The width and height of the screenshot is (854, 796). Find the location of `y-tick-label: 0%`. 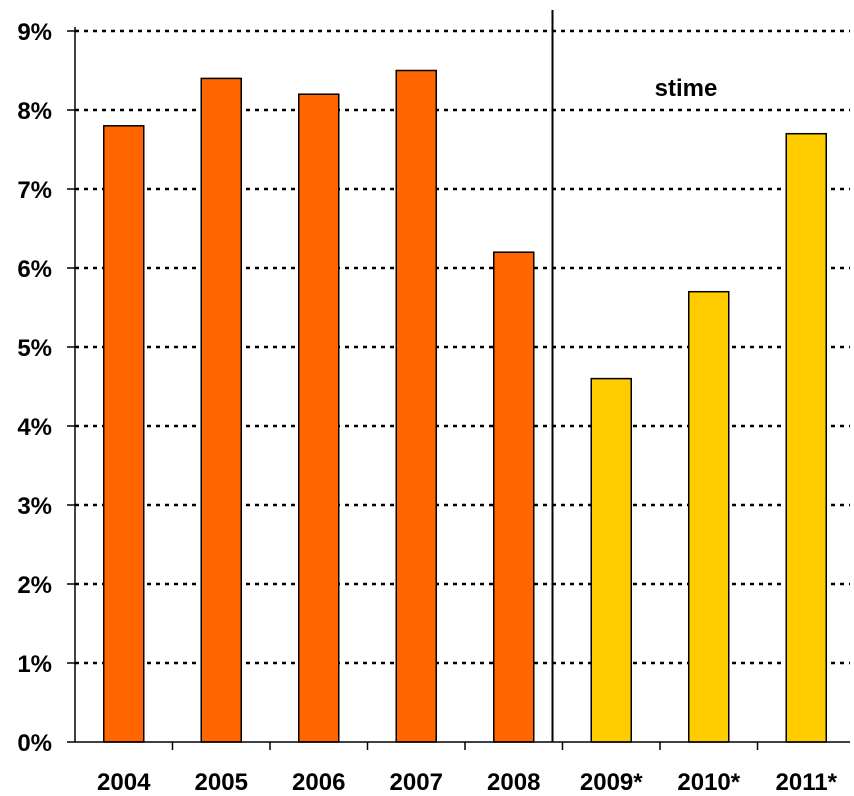

y-tick-label: 0% is located at coordinates (34, 743).